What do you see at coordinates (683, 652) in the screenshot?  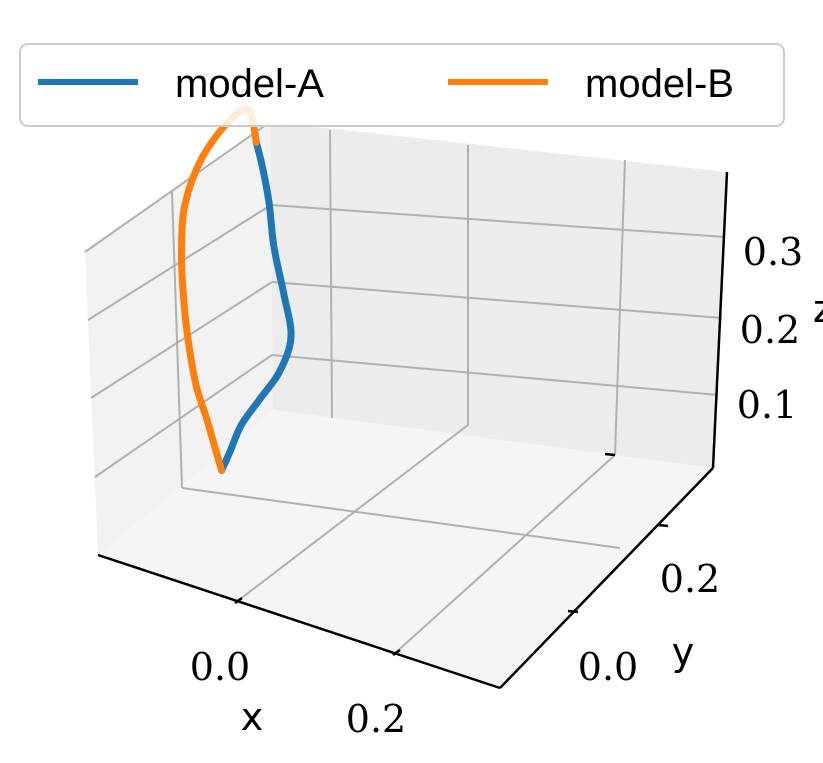 I see `y-axis-label: y` at bounding box center [683, 652].